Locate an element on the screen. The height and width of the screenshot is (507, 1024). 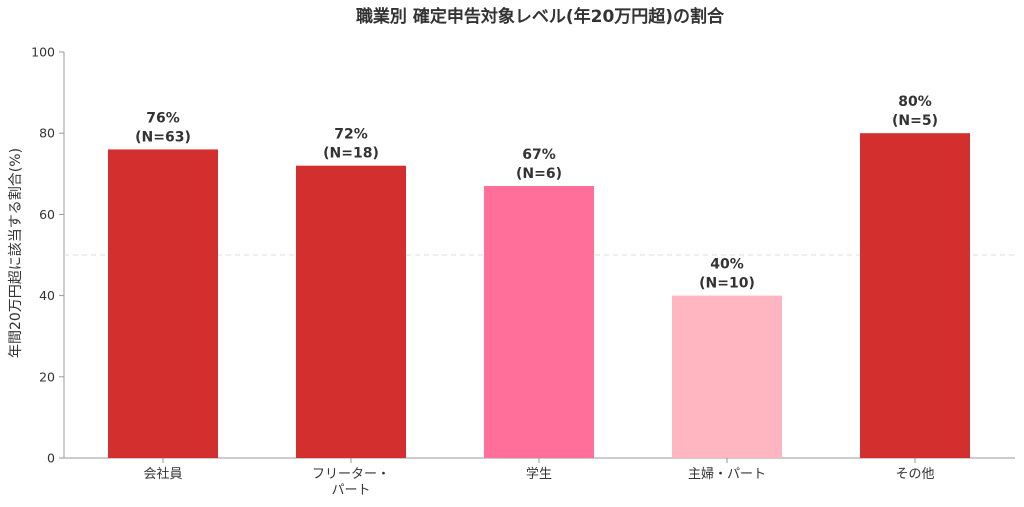
x-tick-label: フリーター・ is located at coordinates (351, 474).